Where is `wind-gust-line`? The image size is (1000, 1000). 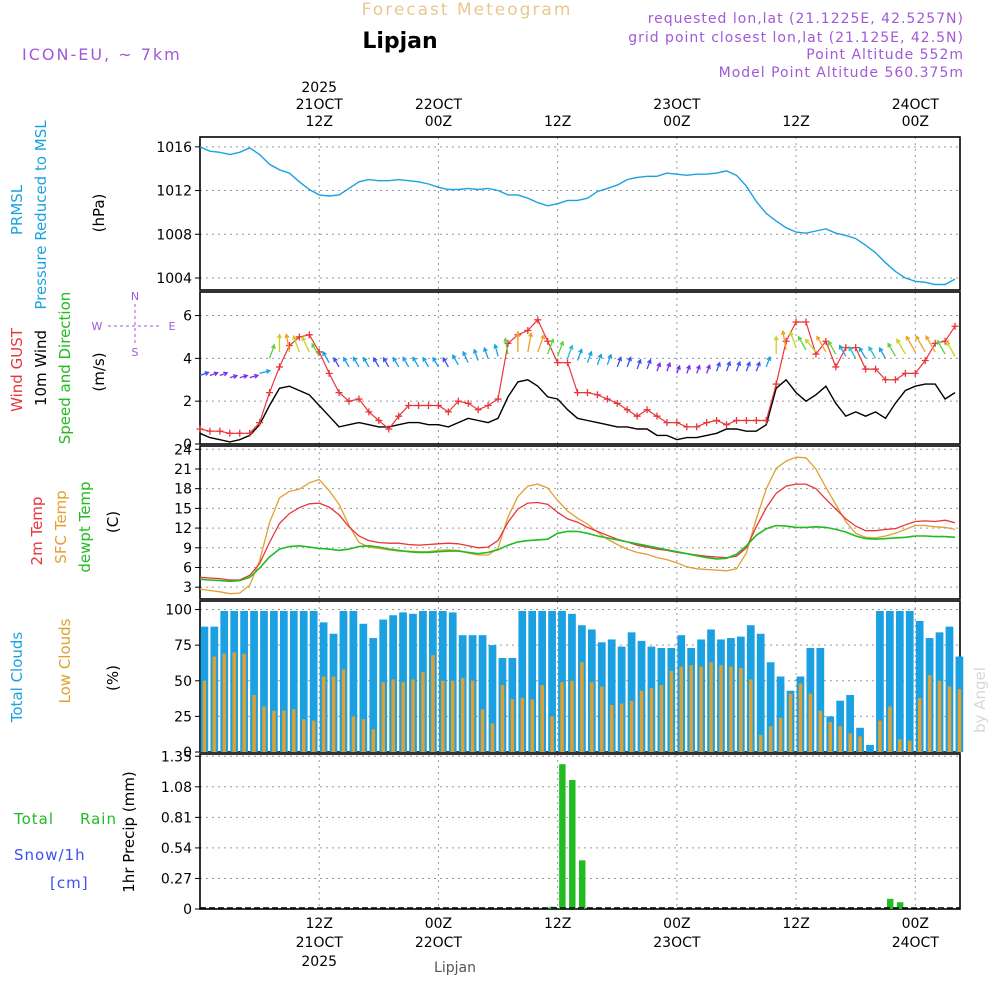
wind-gust-line is located at coordinates (577, 376).